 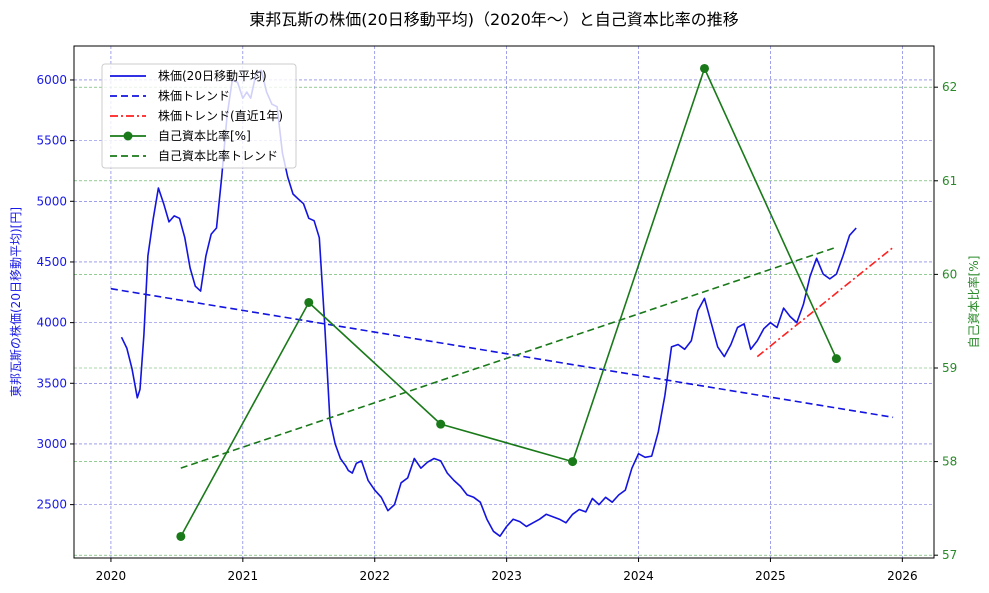 What do you see at coordinates (945, 321) in the screenshot?
I see `y-axis-right: 57 58 59 60 61 62` at bounding box center [945, 321].